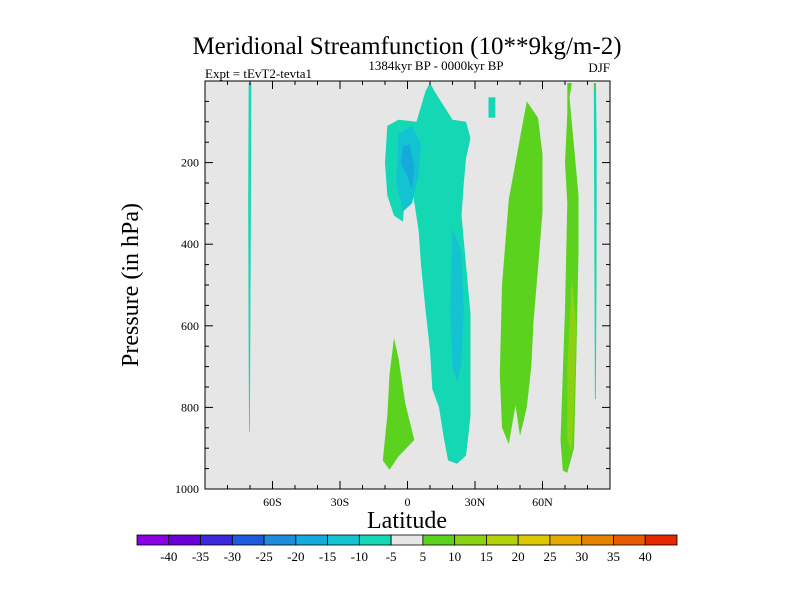 This screenshot has width=800, height=605. Describe the element at coordinates (391, 556) in the screenshot. I see `colorbar-label: -5` at that location.